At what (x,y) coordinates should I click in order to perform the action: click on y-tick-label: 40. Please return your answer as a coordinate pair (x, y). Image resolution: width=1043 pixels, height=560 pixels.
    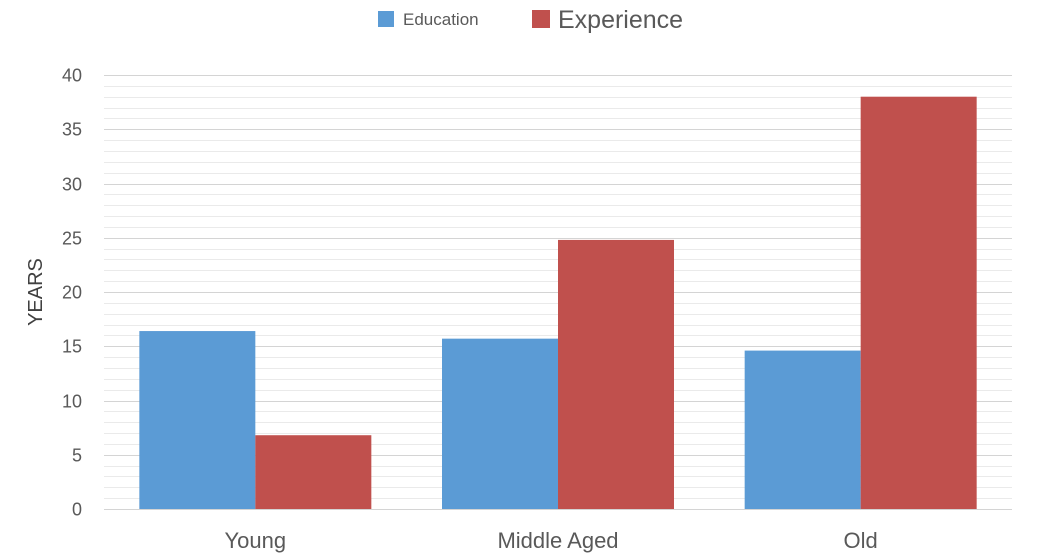
    Looking at the image, I should click on (72, 76).